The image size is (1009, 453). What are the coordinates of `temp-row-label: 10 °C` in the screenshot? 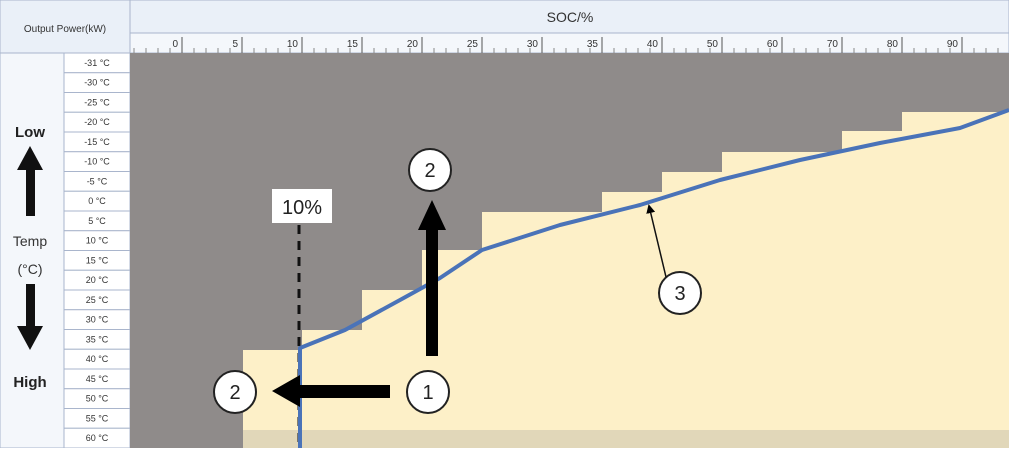 It's located at (97, 241).